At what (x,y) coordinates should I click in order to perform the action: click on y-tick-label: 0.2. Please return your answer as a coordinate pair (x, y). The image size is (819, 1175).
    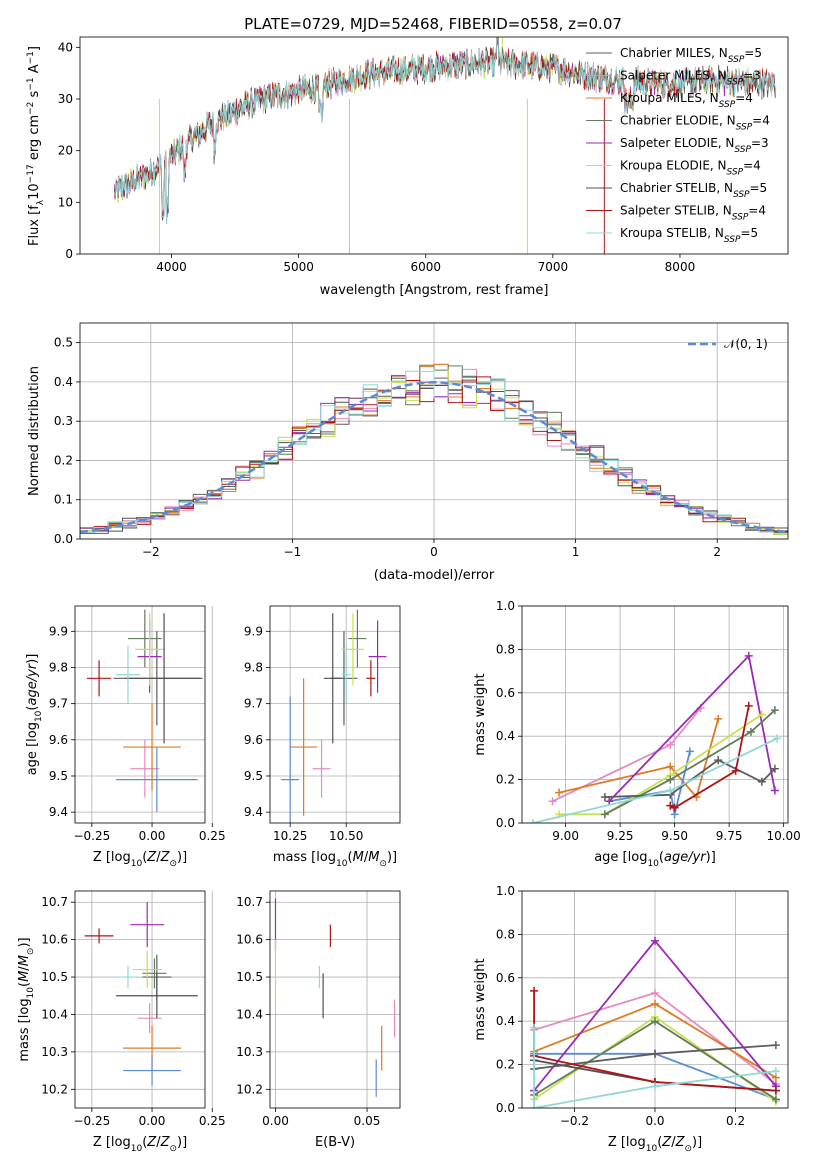
    Looking at the image, I should click on (63, 460).